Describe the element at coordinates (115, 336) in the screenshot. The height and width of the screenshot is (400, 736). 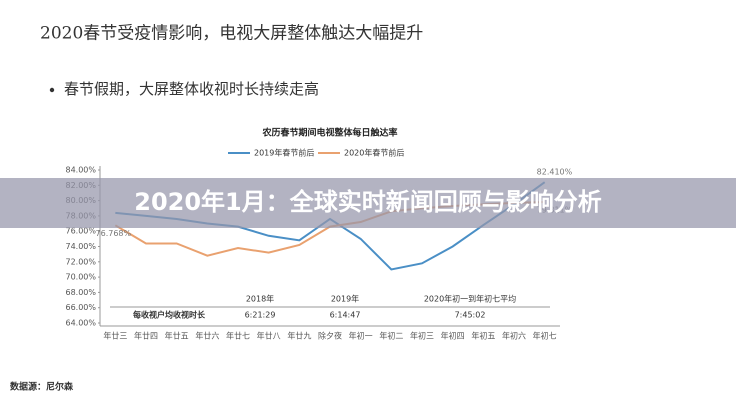
I see `x-tick-label: 年廿三` at that location.